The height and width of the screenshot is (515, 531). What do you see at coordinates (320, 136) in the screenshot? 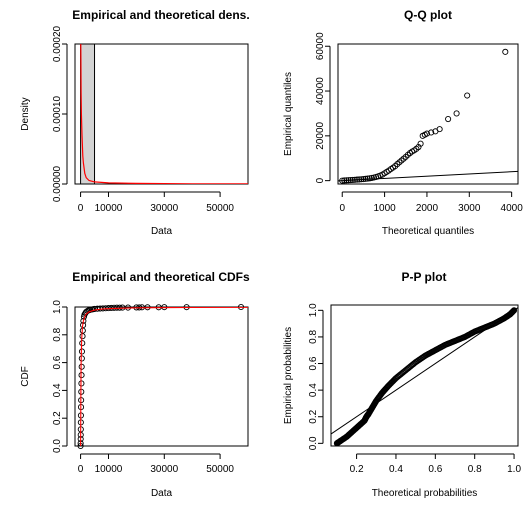
I see `qq-y-tick-label: 20000` at bounding box center [320, 136].